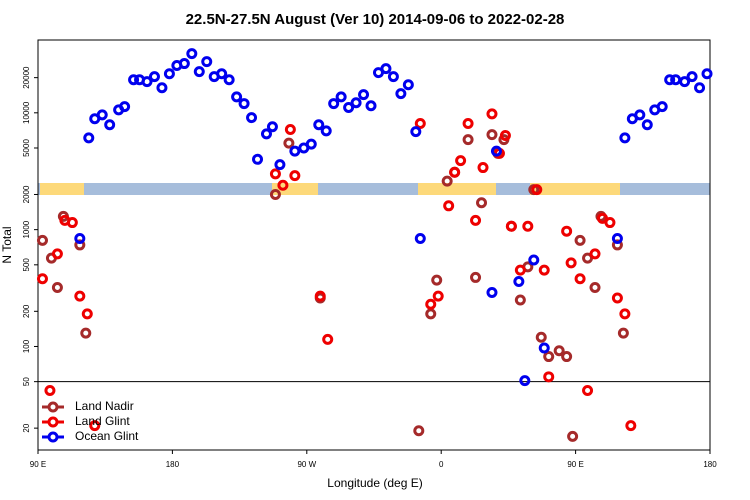  Describe the element at coordinates (26, 346) in the screenshot. I see `y-tick-label: 100` at that location.